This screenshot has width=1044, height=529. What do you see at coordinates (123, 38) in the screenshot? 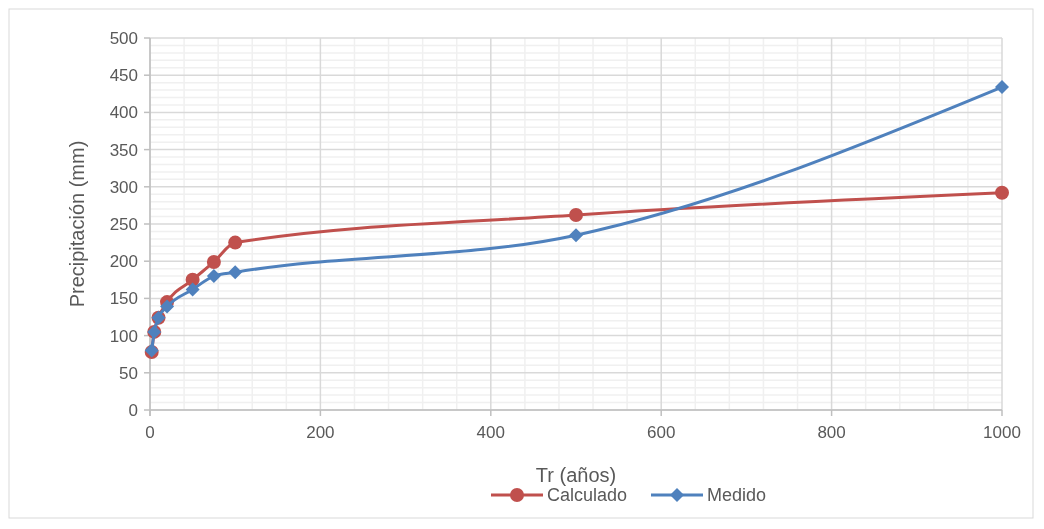
I see `y-tick-label: 500` at bounding box center [123, 38].